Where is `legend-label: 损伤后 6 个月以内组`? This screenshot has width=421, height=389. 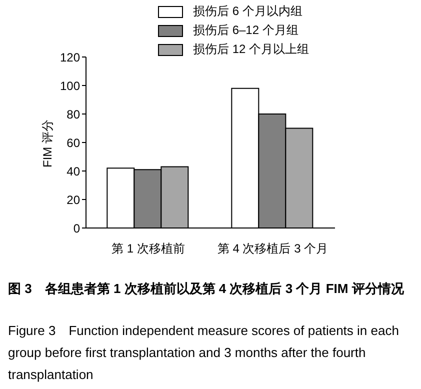 legend-label: 损伤后 6 个月以内组 is located at coordinates (247, 11).